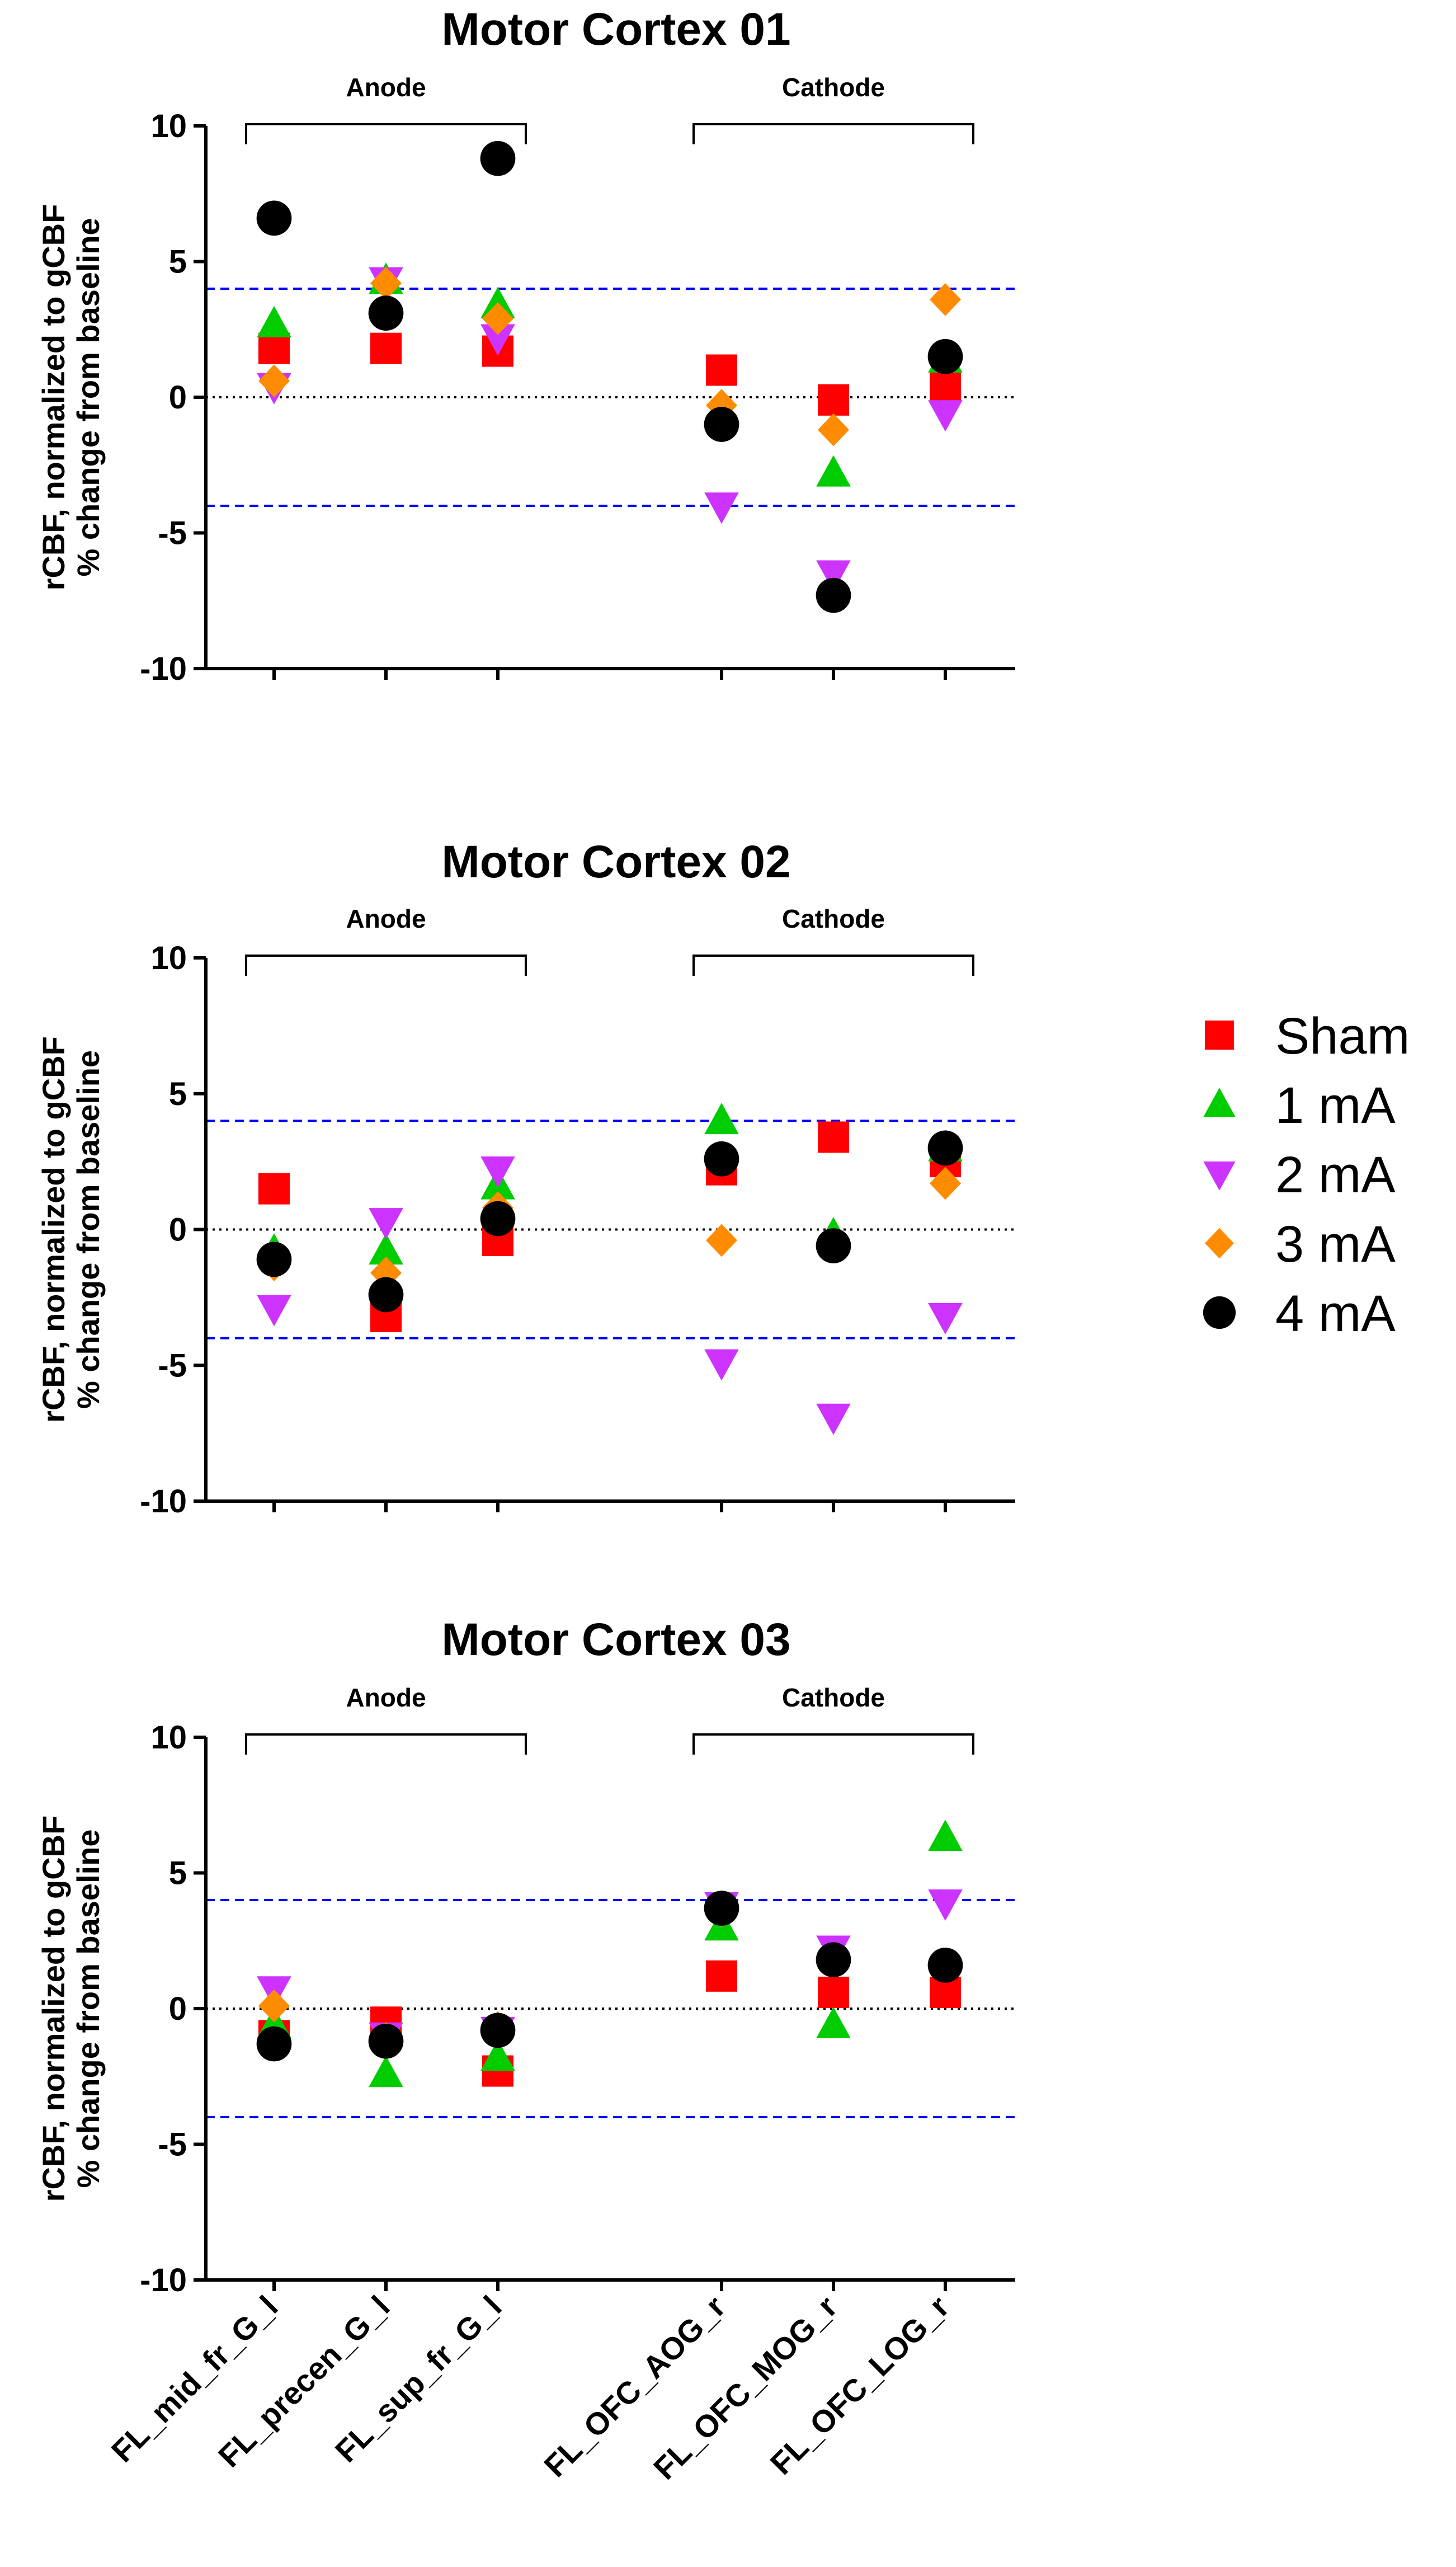 This screenshot has height=2567, width=1456. What do you see at coordinates (833, 1419) in the screenshot?
I see `point-2ma-FL_OFC_MOG_r` at bounding box center [833, 1419].